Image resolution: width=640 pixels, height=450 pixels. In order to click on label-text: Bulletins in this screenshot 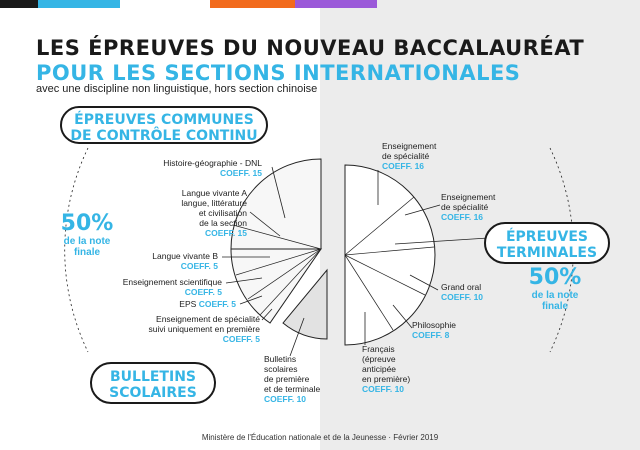, I will do `click(280, 359)`.